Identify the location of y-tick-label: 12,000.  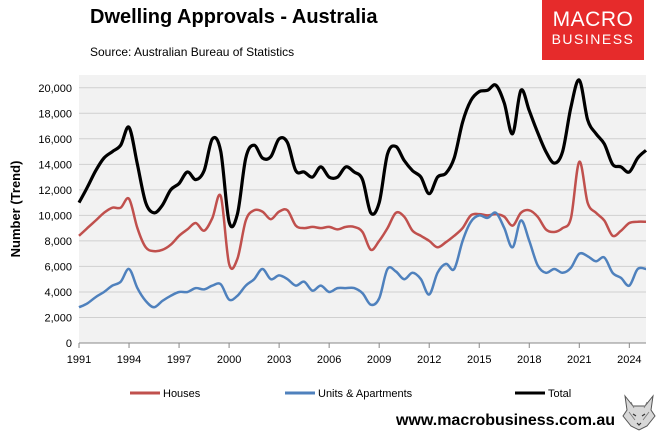
(55, 191).